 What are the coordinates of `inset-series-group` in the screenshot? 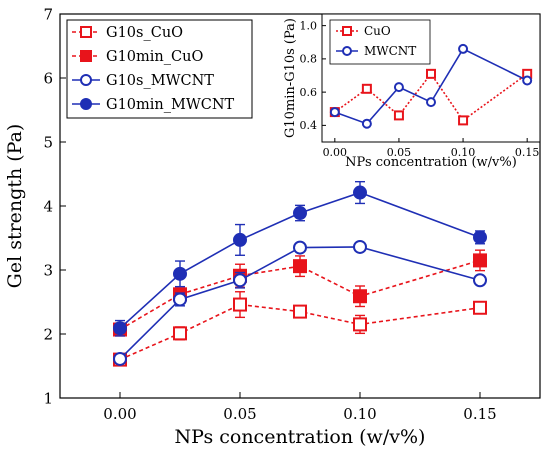 It's located at (431, 86).